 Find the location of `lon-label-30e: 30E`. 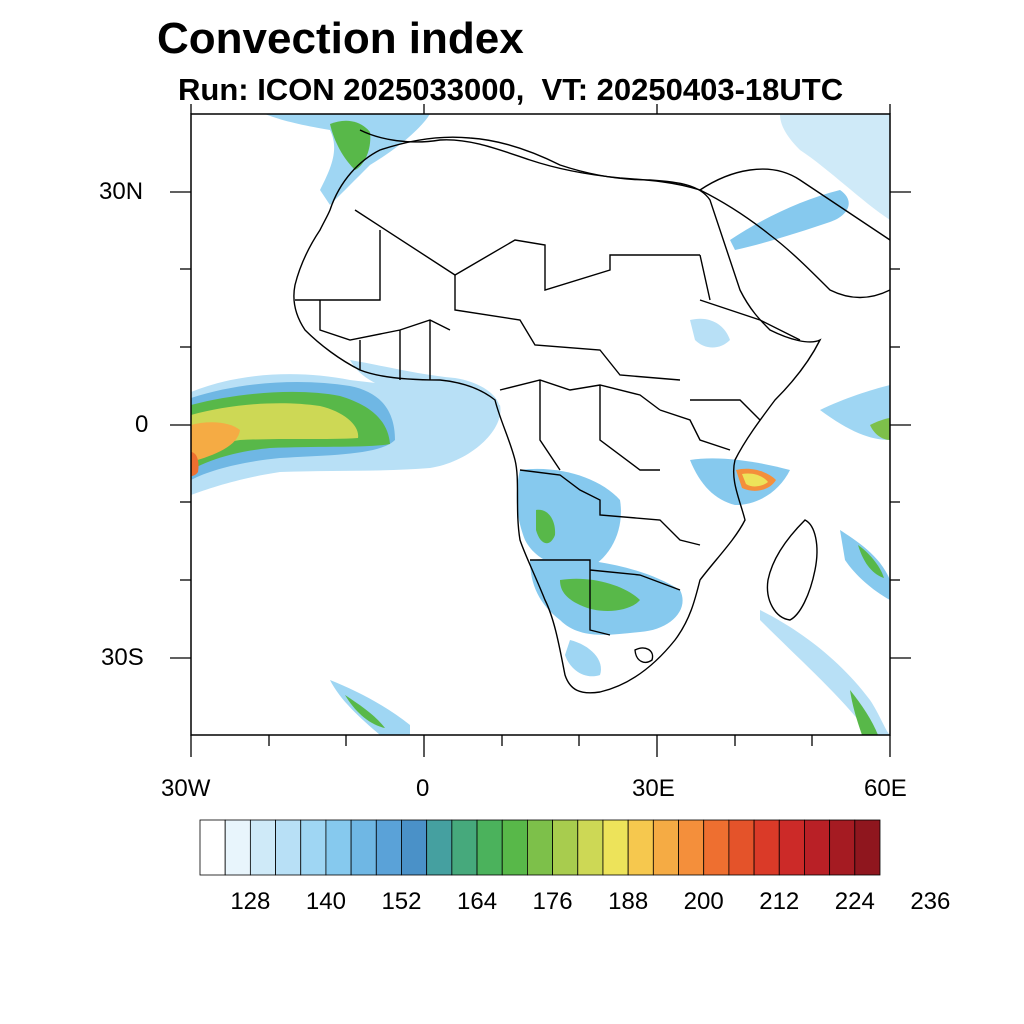

lon-label-30e: 30E is located at coordinates (653, 788).